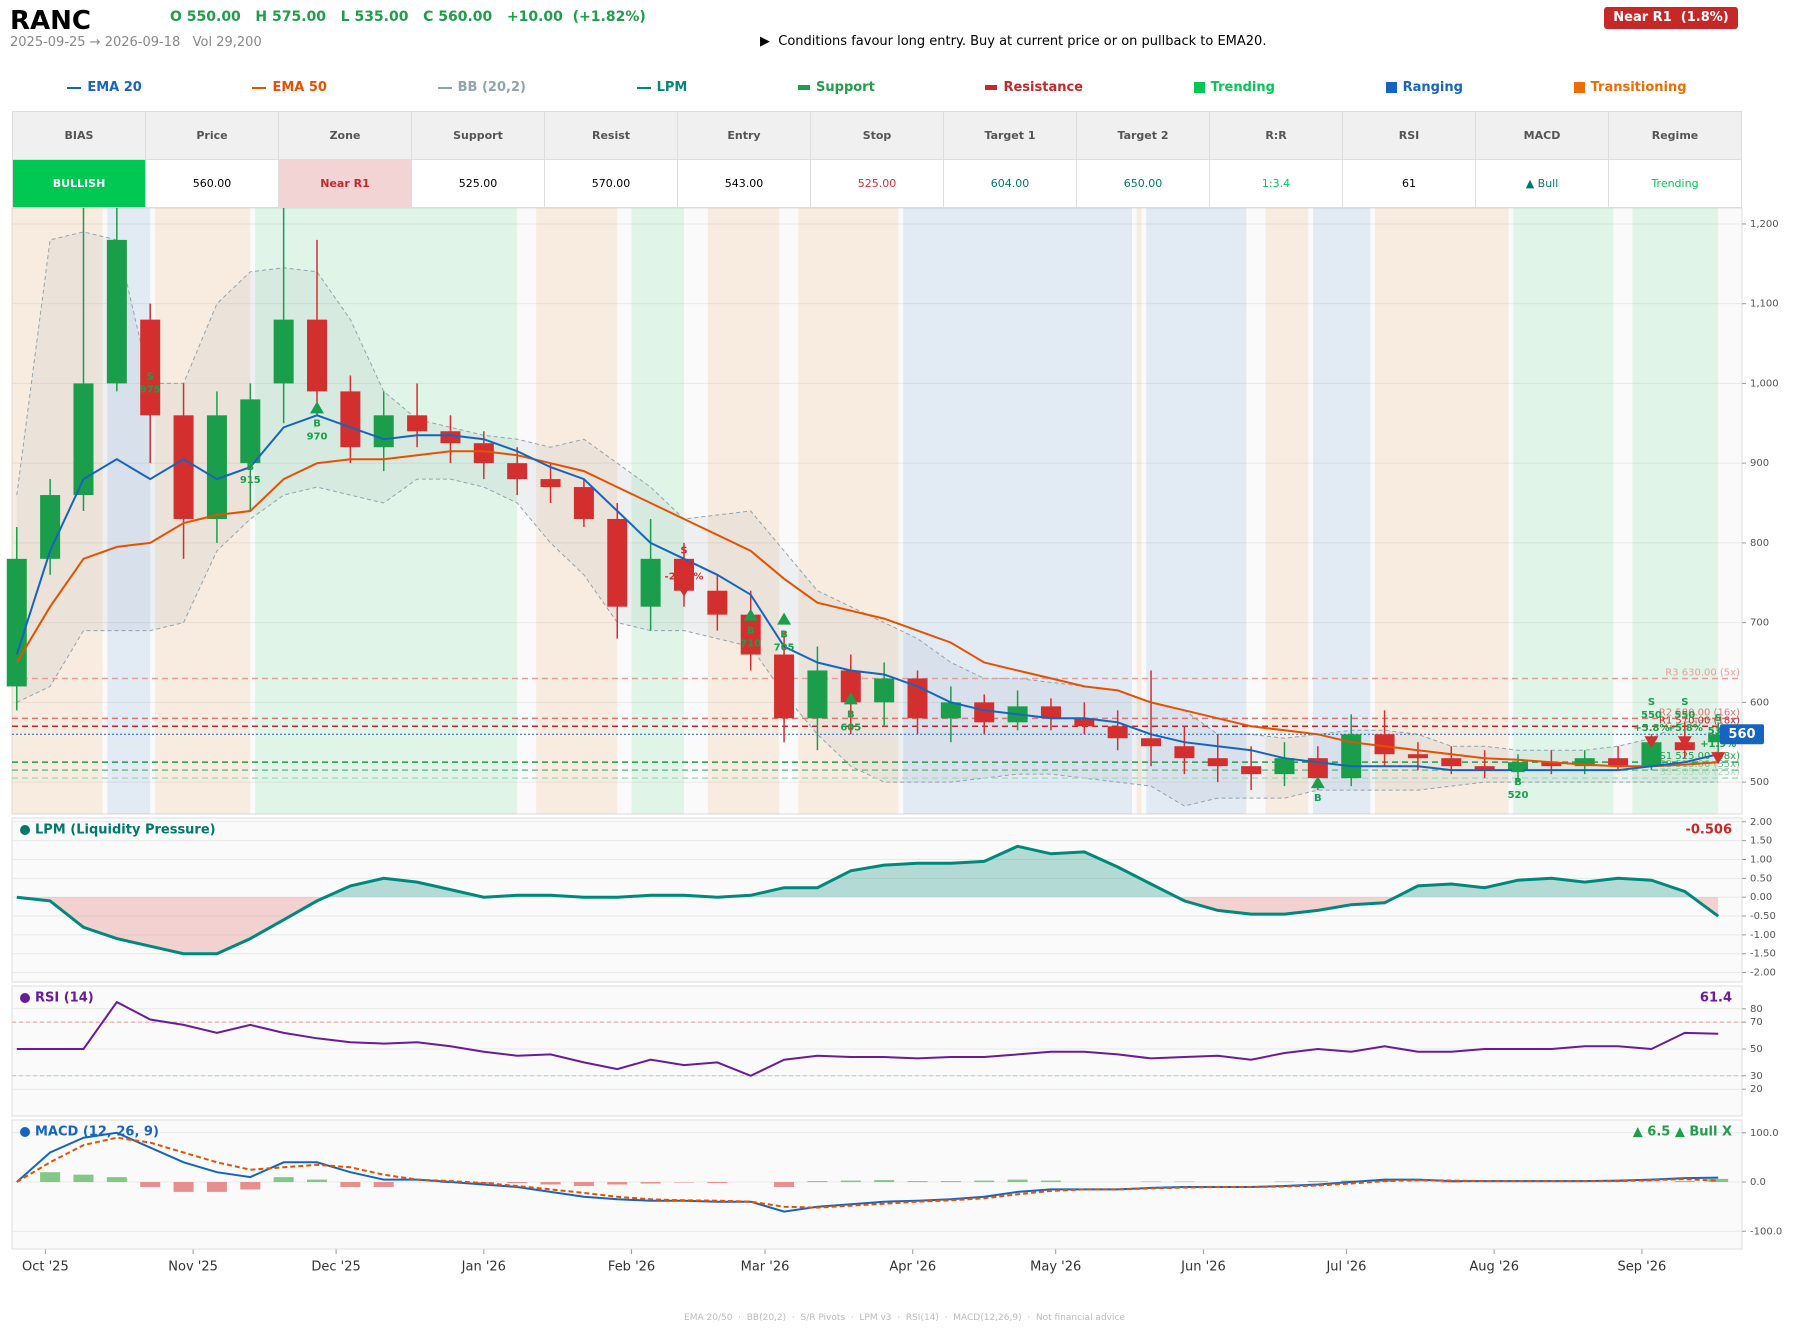 The width and height of the screenshot is (1809, 1330). I want to click on table-cell: 525.00, so click(877, 183).